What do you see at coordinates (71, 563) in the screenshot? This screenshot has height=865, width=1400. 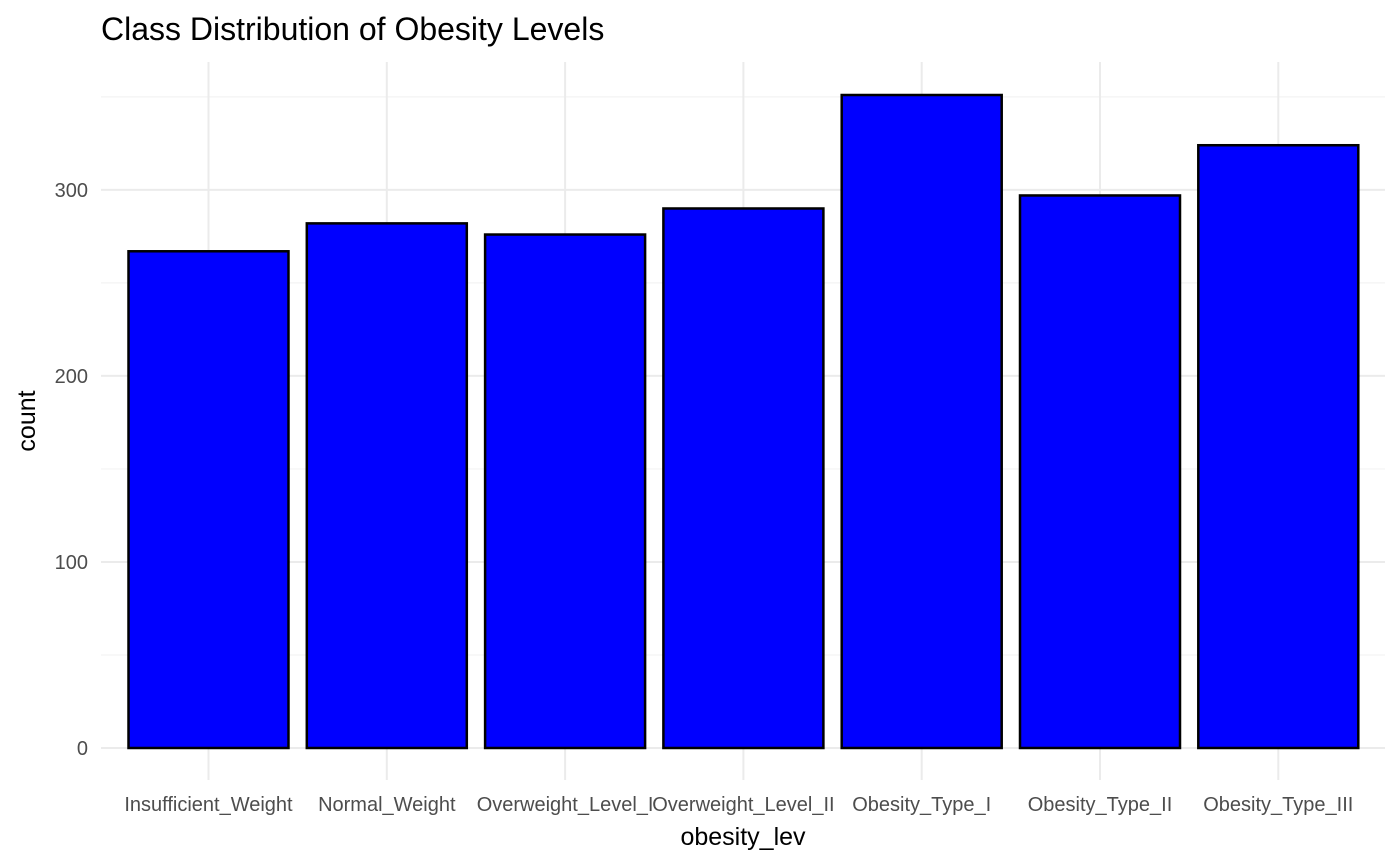 I see `y-tick-label: 100` at bounding box center [71, 563].